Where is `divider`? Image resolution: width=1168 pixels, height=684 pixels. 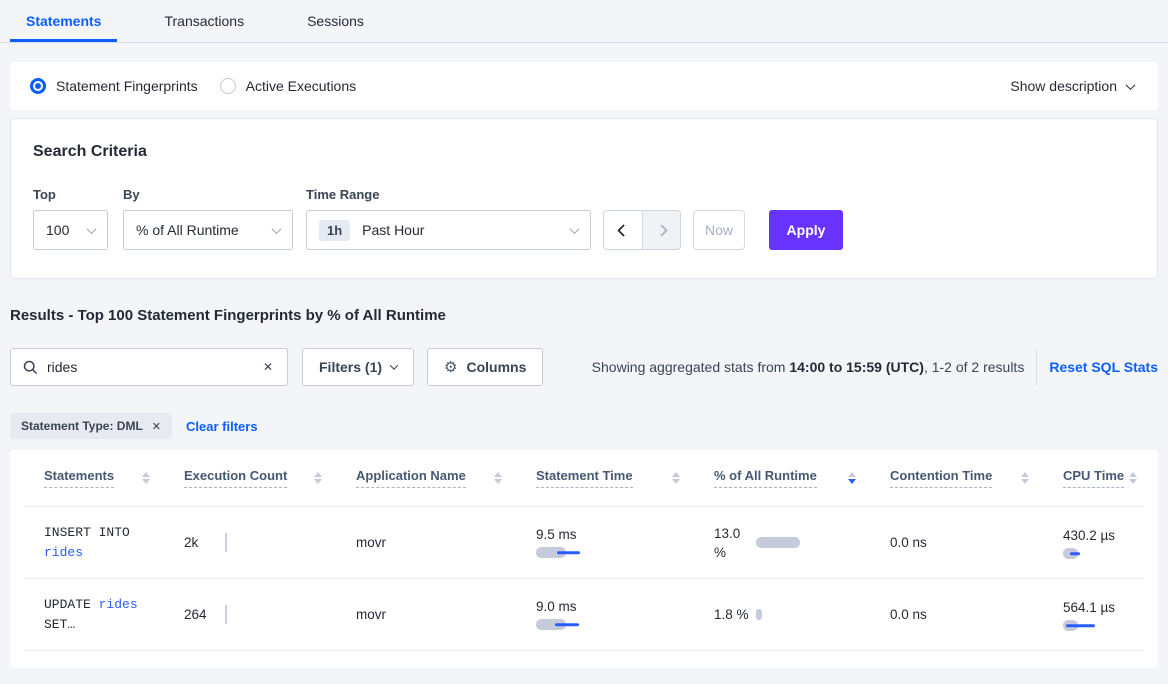 divider is located at coordinates (1037, 367).